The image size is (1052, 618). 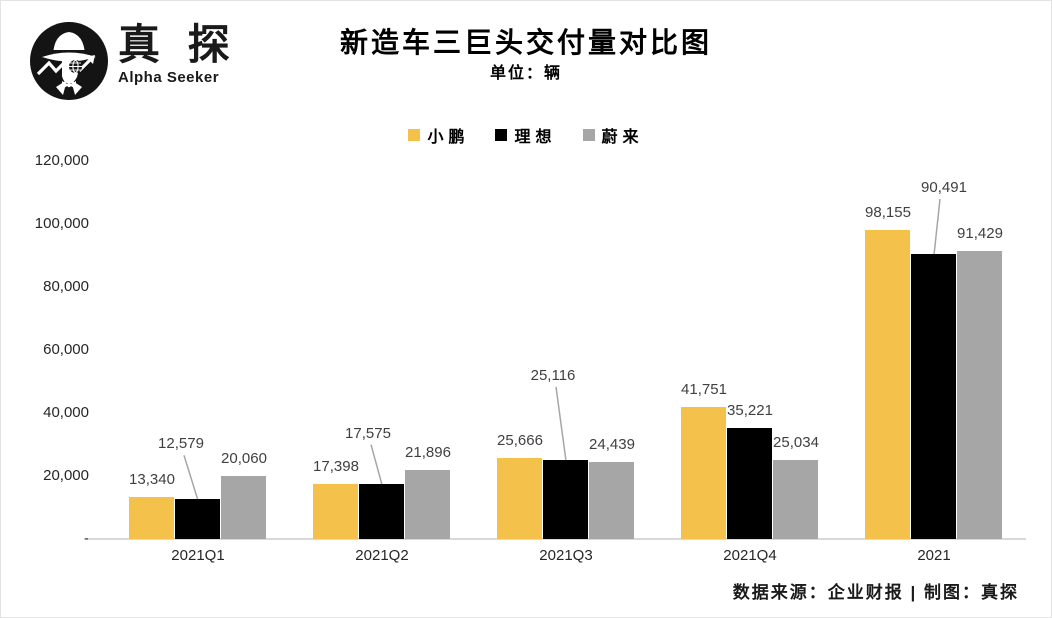 I want to click on legend-item-小鹏: 小鹏, so click(x=438, y=135).